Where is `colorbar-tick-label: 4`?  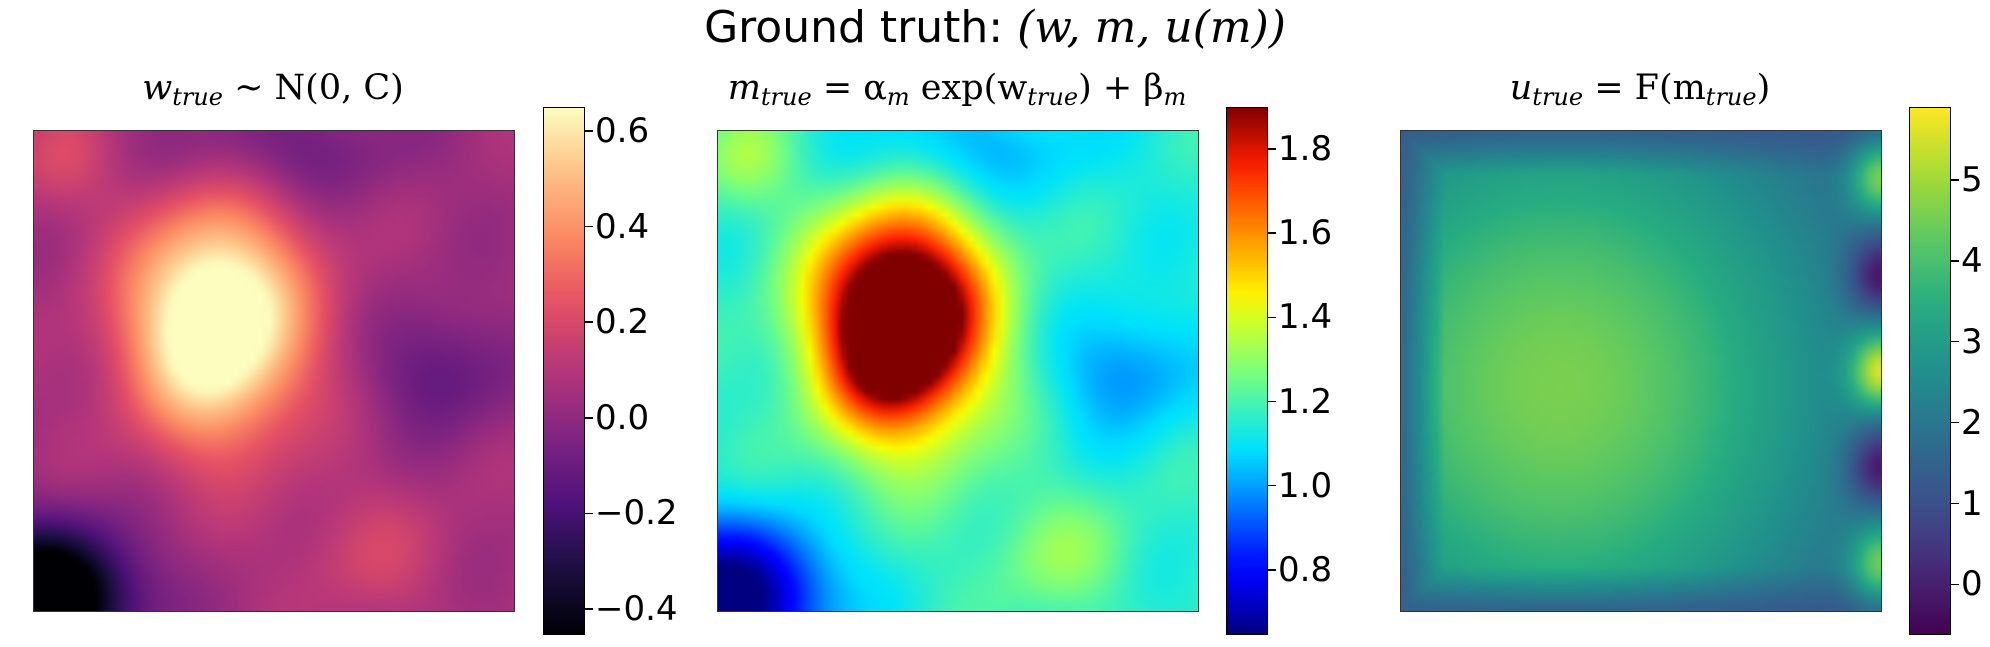 colorbar-tick-label: 4 is located at coordinates (1972, 260).